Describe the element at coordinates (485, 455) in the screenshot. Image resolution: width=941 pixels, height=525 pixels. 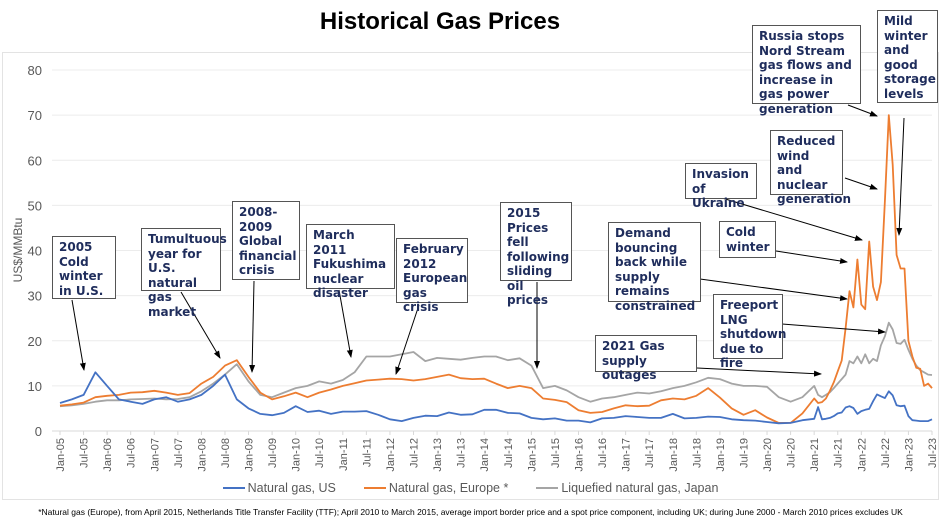
I see `x-tick-label: Jan-14` at that location.